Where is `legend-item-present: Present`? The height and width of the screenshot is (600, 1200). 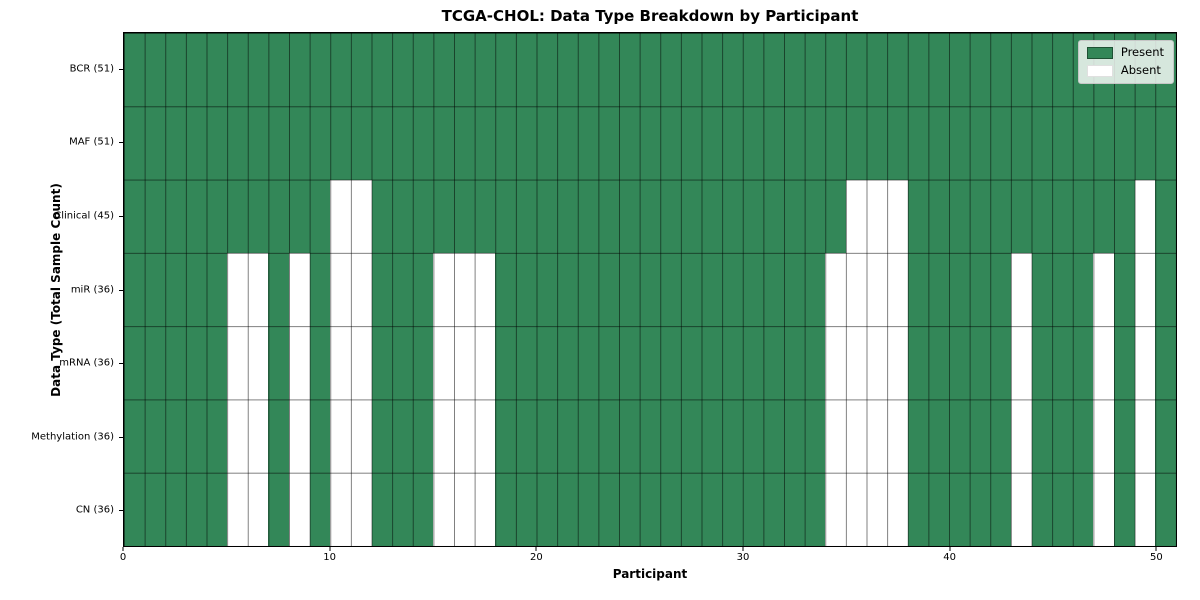
legend-item-present: Present is located at coordinates (1125, 53).